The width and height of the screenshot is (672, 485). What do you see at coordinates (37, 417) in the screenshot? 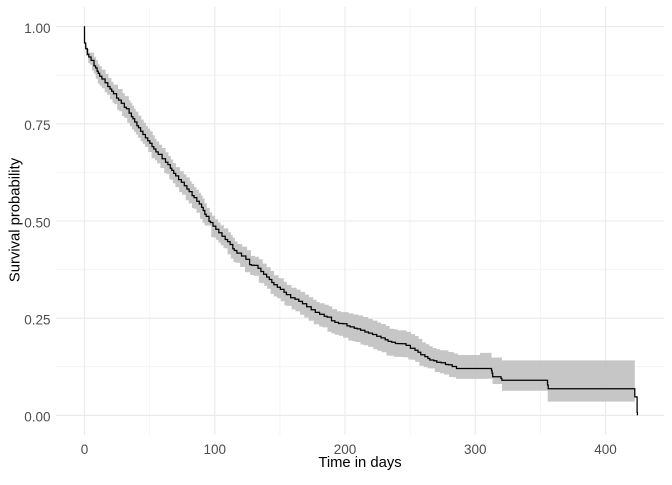
I see `svg-text: 0.00` at bounding box center [37, 417].